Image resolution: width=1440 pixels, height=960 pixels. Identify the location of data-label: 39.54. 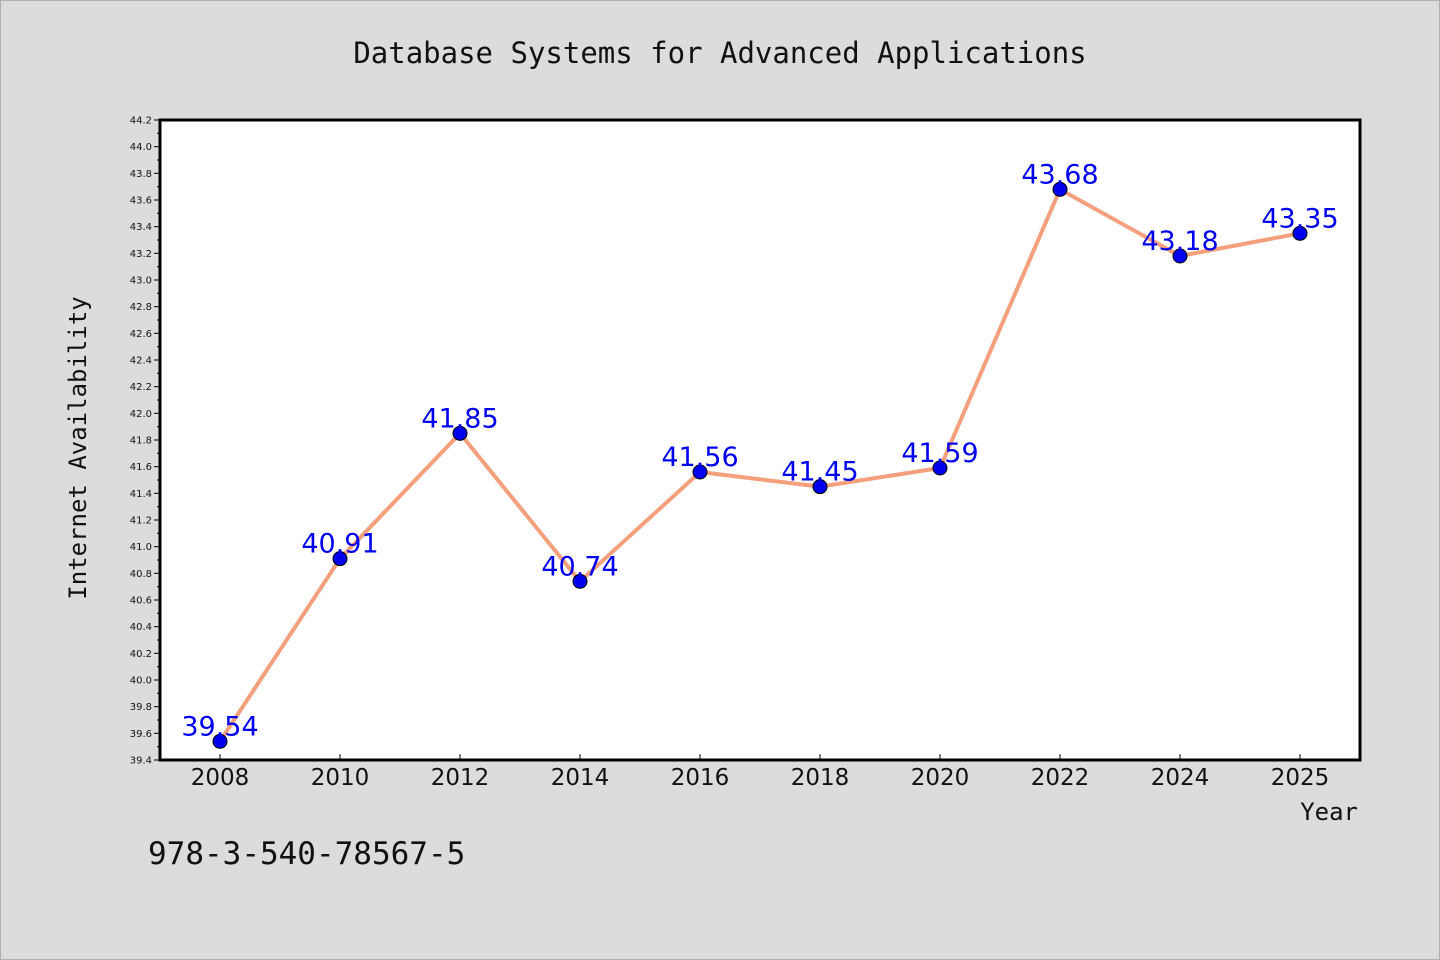
(219, 726).